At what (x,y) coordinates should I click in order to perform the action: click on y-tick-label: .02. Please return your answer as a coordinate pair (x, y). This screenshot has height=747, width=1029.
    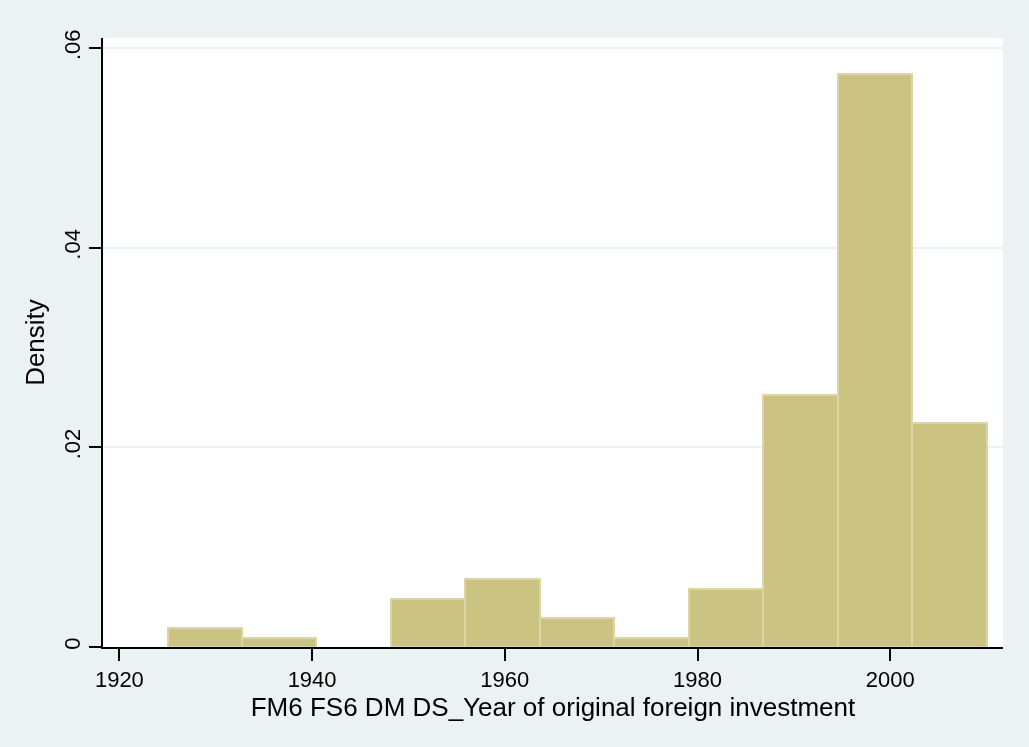
    Looking at the image, I should click on (73, 444).